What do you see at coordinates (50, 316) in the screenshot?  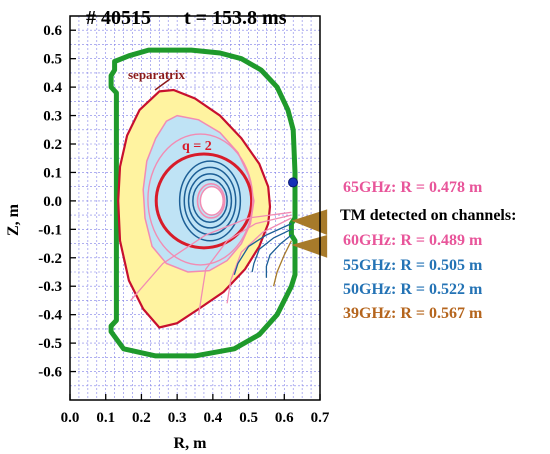 I see `y-tick-label: -0.4` at bounding box center [50, 316].